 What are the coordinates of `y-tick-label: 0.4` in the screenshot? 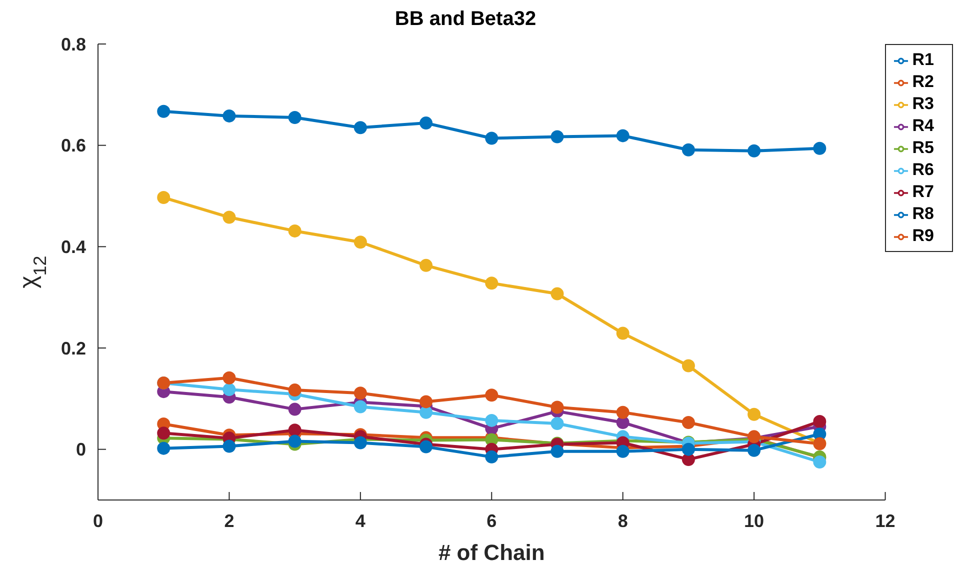 It's located at (73, 247).